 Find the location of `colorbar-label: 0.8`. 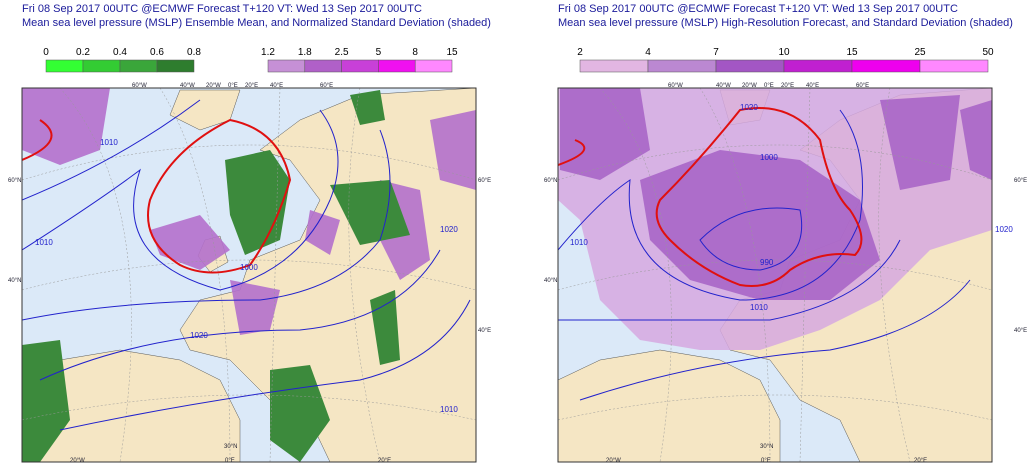

colorbar-label: 0.8 is located at coordinates (194, 52).